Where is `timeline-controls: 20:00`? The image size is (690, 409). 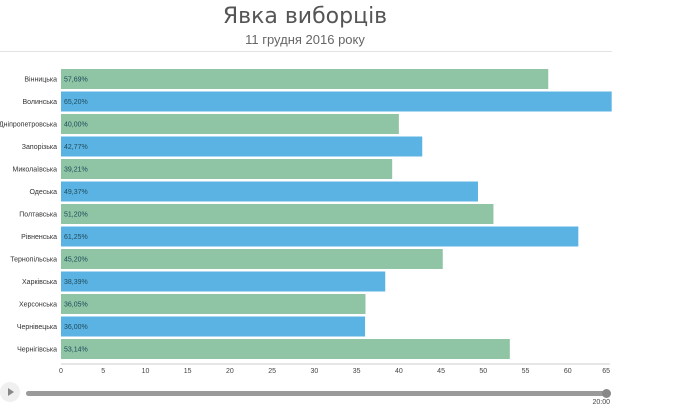
timeline-controls: 20:00 is located at coordinates (345, 395).